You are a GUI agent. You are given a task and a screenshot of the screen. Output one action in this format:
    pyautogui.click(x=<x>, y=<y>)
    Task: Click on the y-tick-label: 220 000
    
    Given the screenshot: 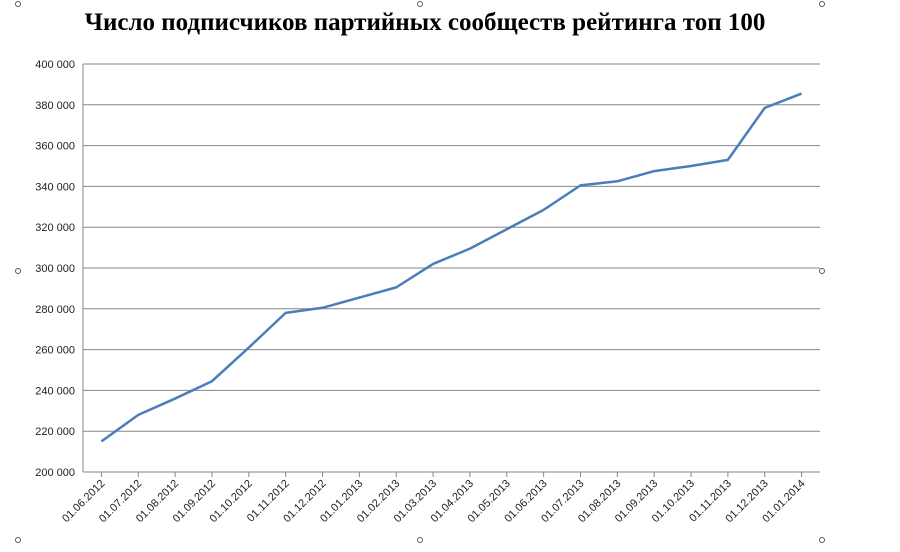 What is the action you would take?
    pyautogui.click(x=55, y=432)
    